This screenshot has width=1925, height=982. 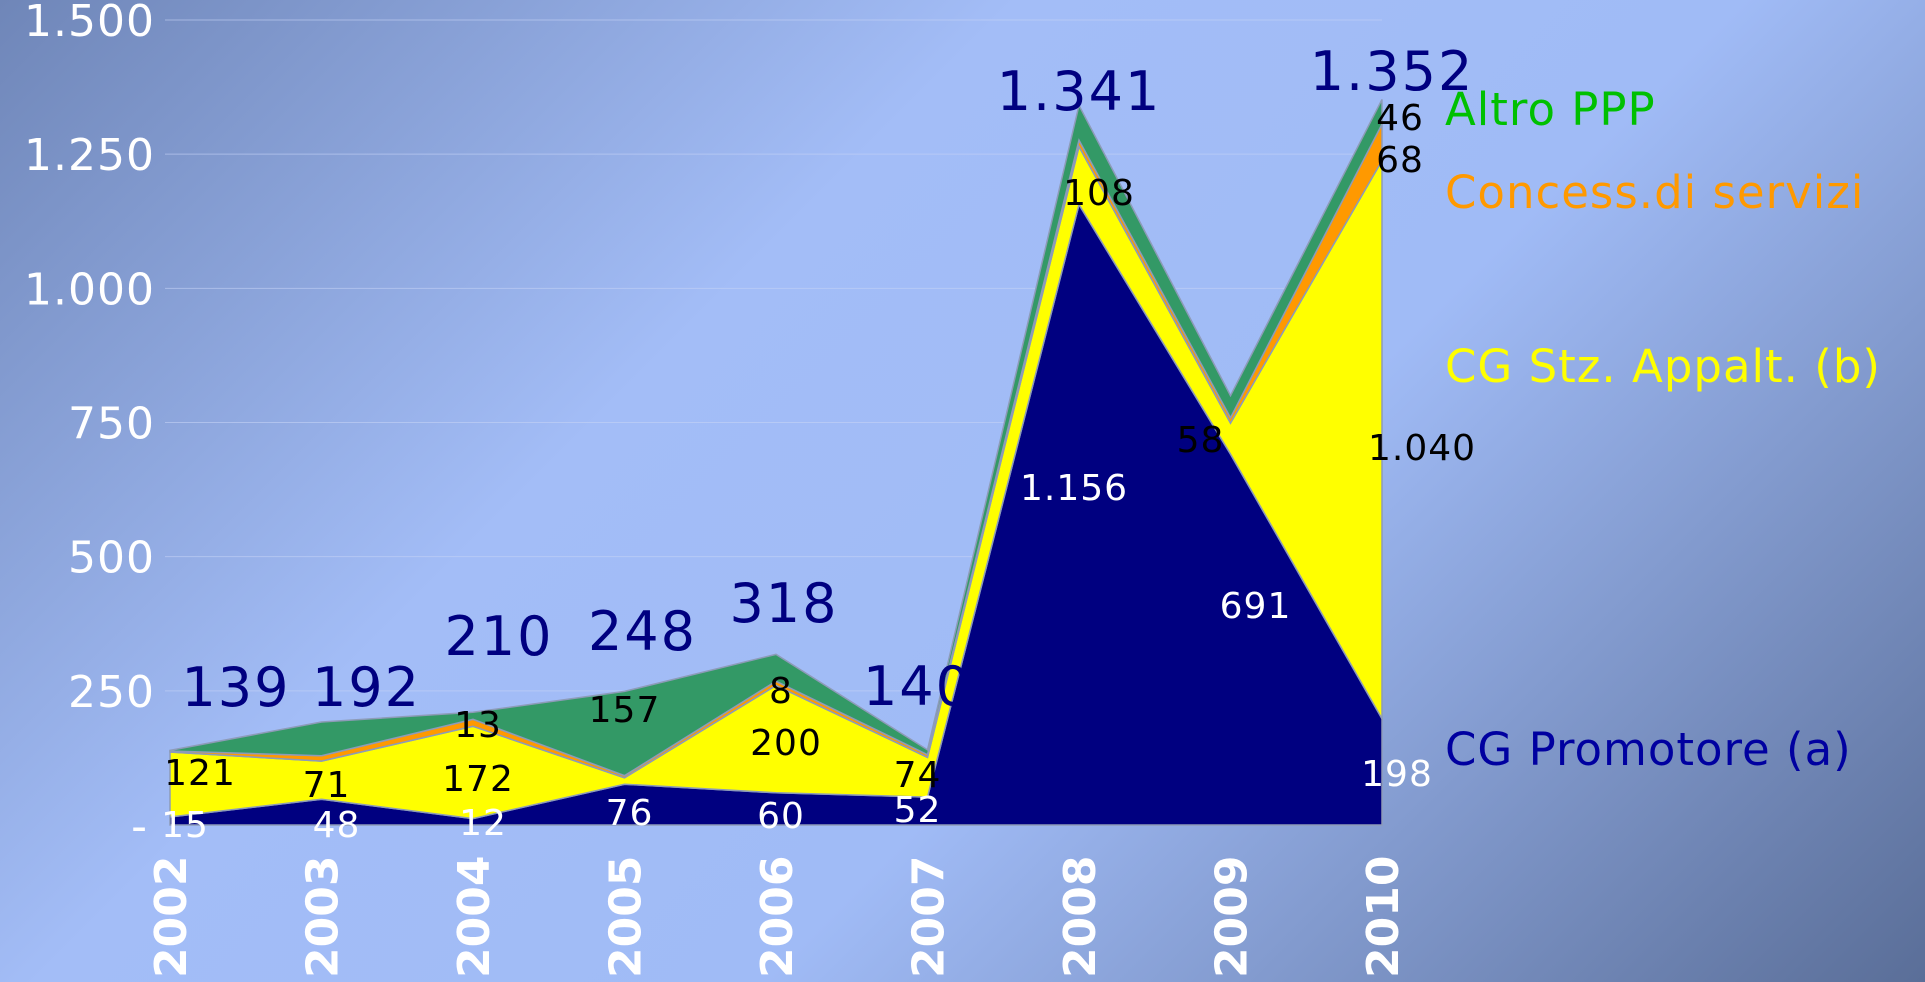 What do you see at coordinates (337, 825) in the screenshot?
I see `data-label: 48` at bounding box center [337, 825].